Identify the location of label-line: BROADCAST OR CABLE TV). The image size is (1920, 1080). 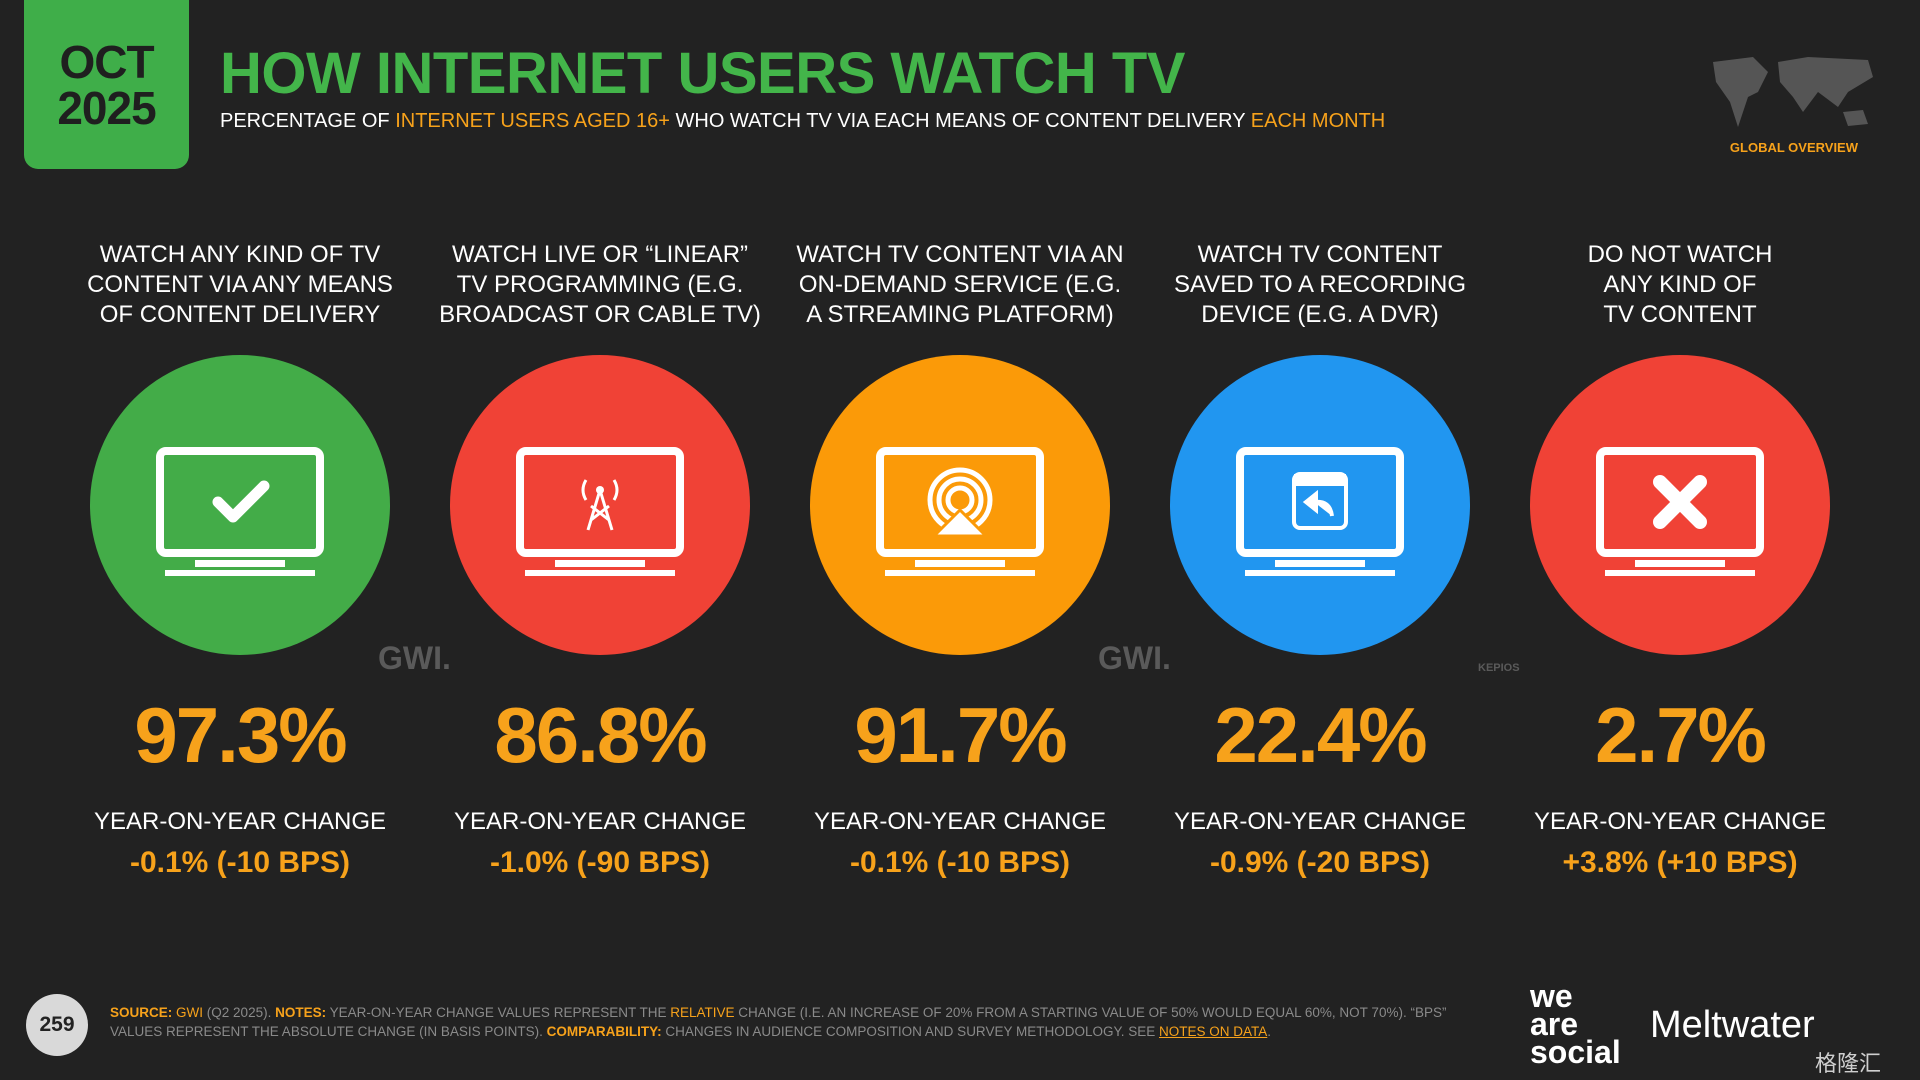
(600, 314).